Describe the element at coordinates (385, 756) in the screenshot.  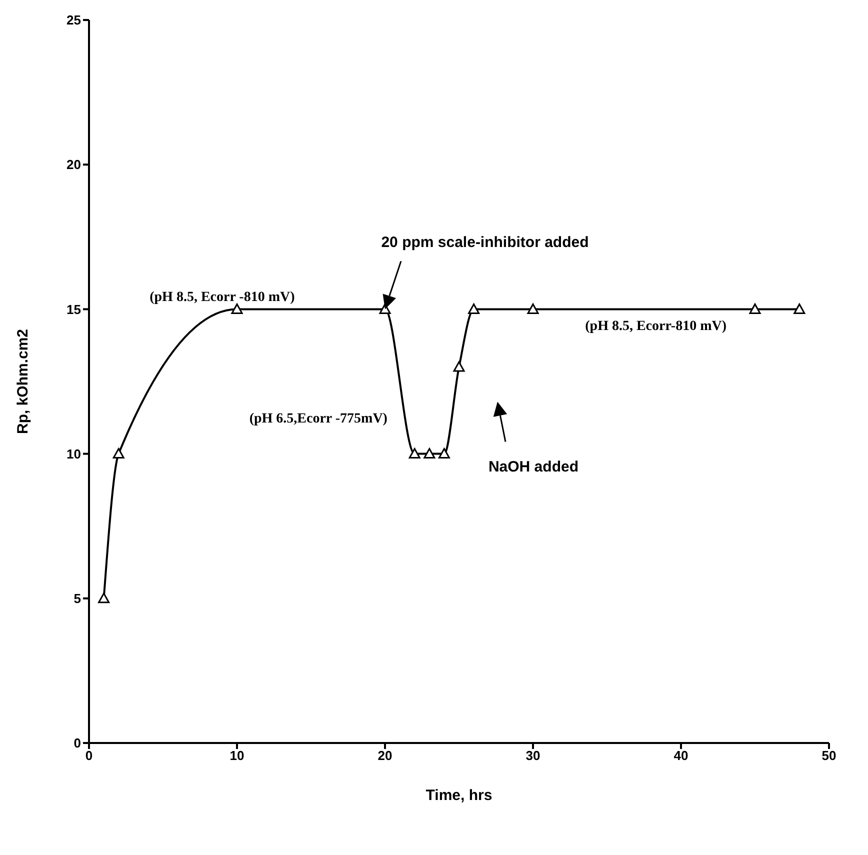
I see `x-tick-label: 20` at that location.